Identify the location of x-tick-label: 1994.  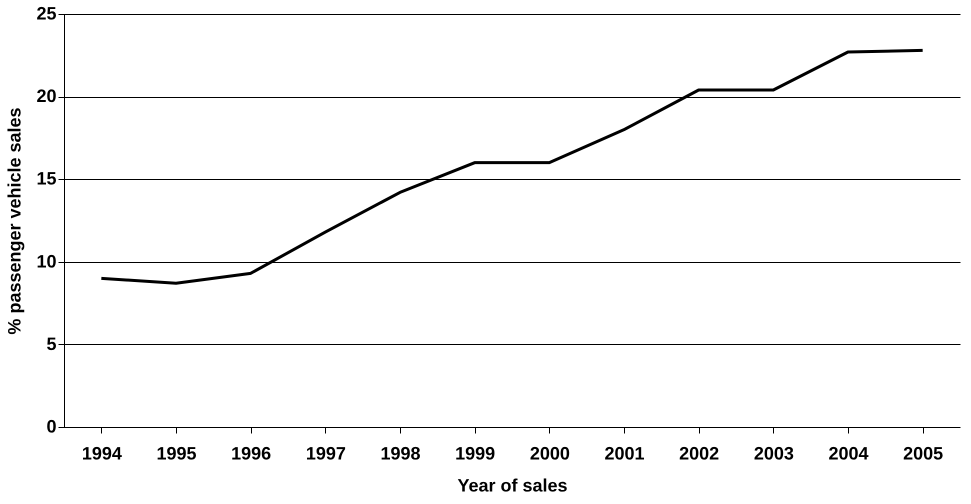
(102, 454).